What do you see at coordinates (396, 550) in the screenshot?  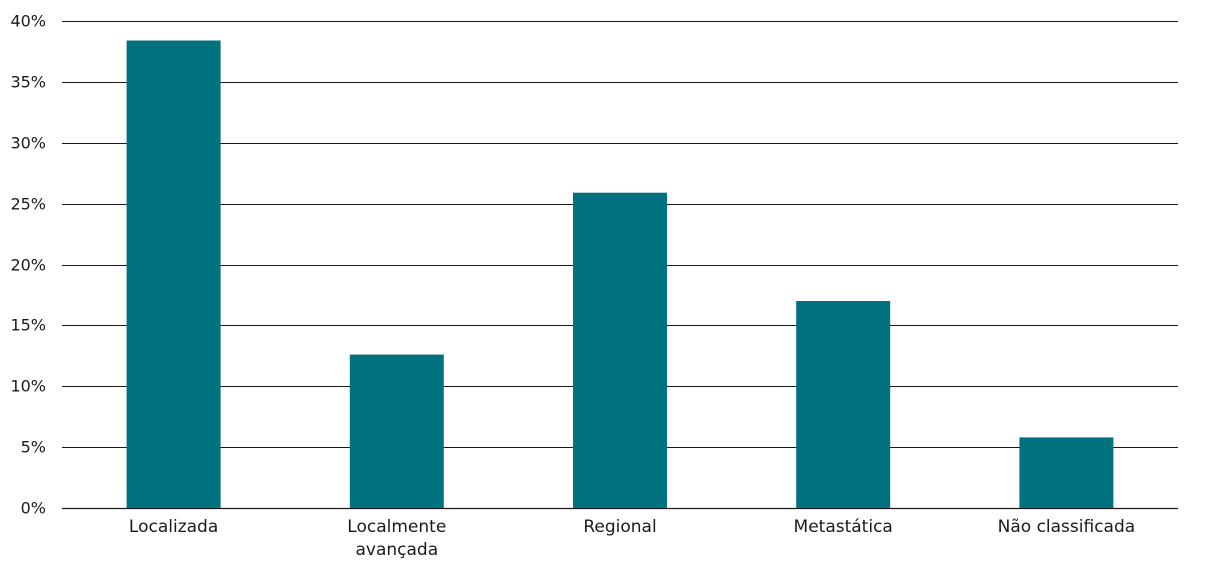 I see `x-tick-label-line: avançada` at bounding box center [396, 550].